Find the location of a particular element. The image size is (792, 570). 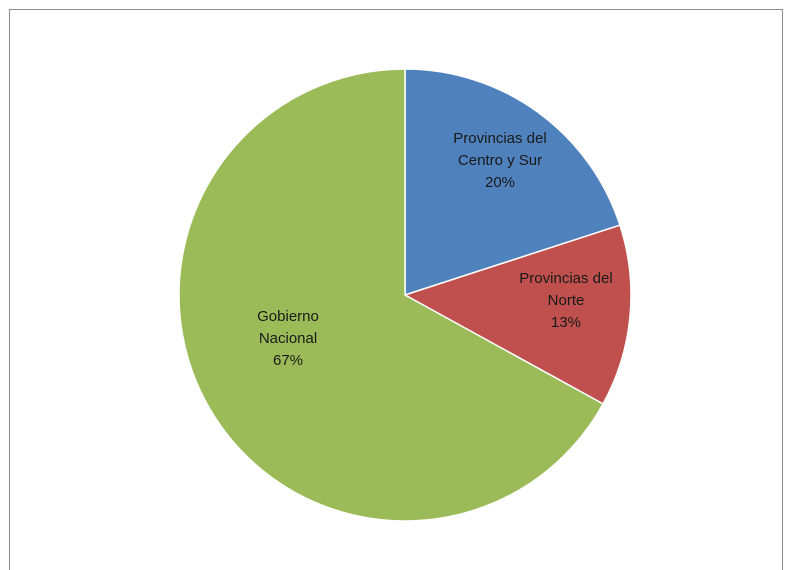

slice-label-line: Centro y Sur is located at coordinates (500, 160).